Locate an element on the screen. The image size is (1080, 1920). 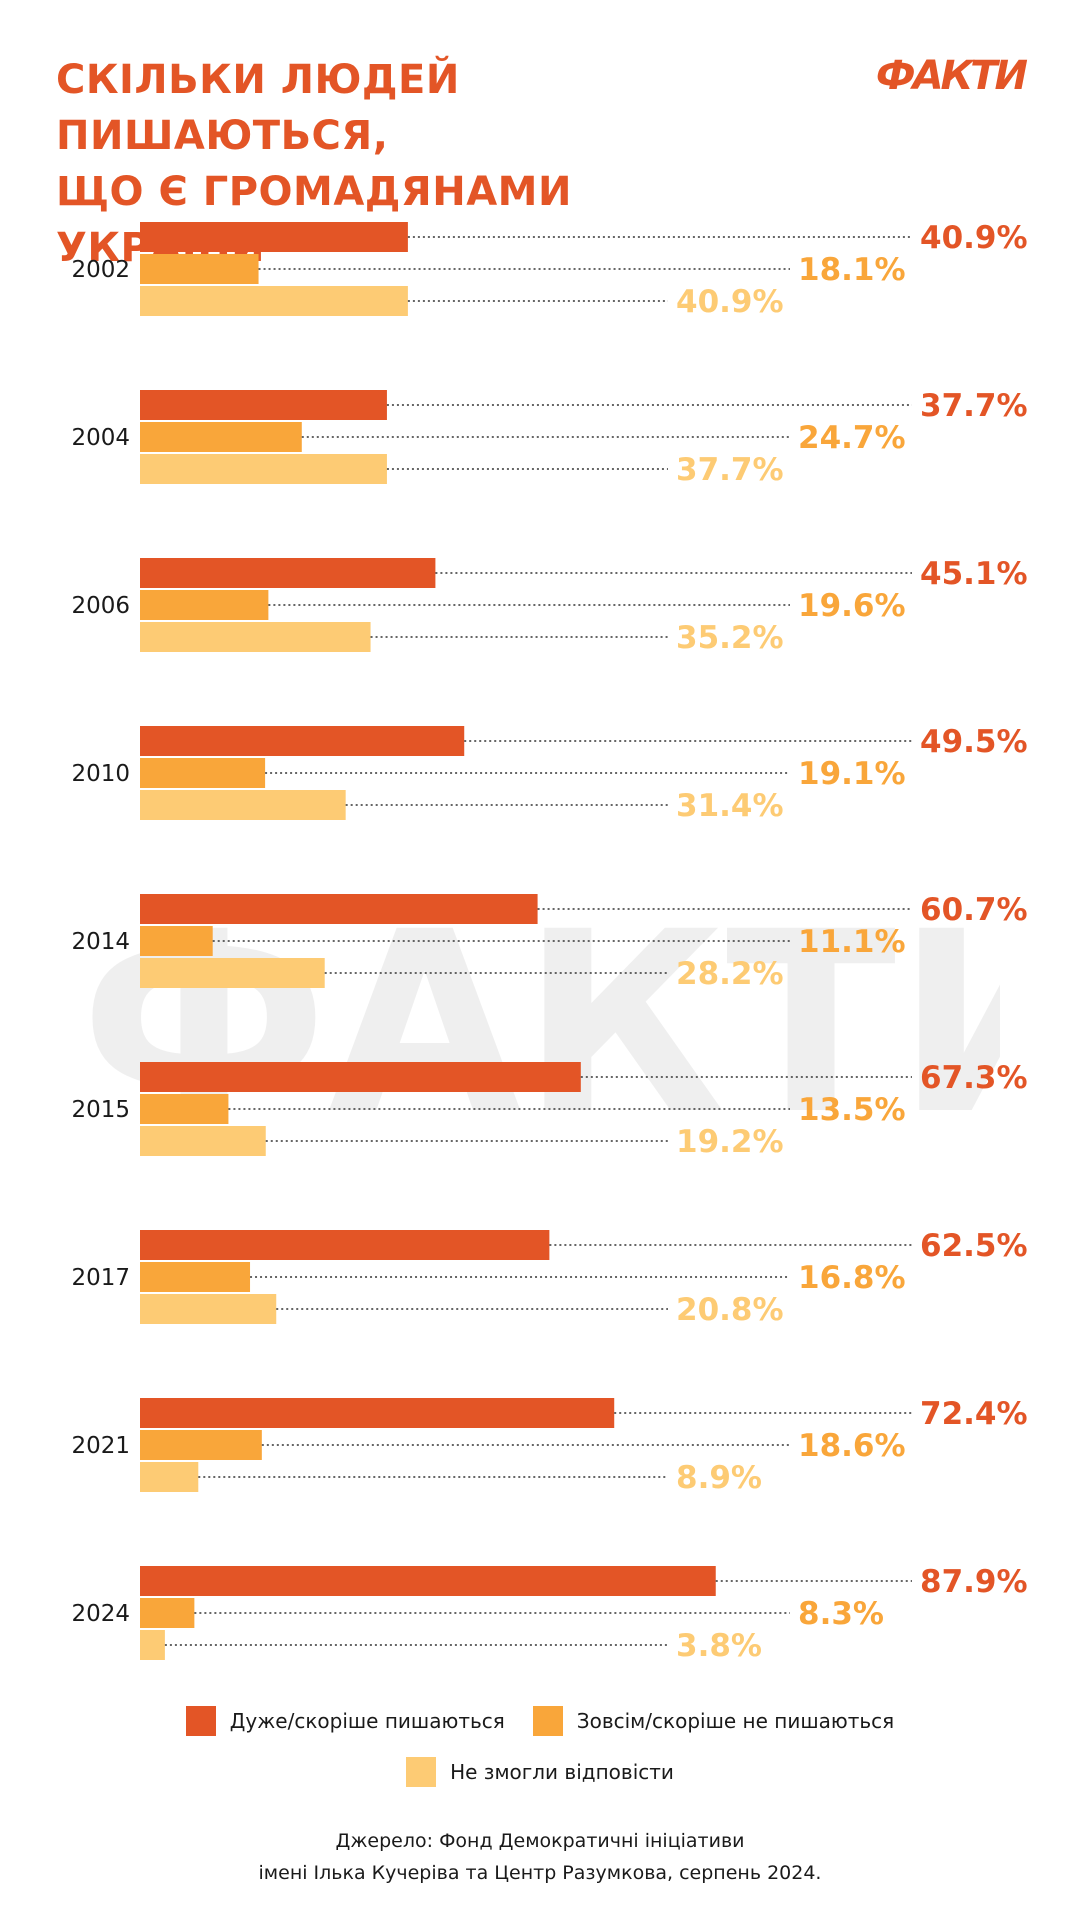
legend-row-2: Не змогли відповісти is located at coordinates (540, 1772).